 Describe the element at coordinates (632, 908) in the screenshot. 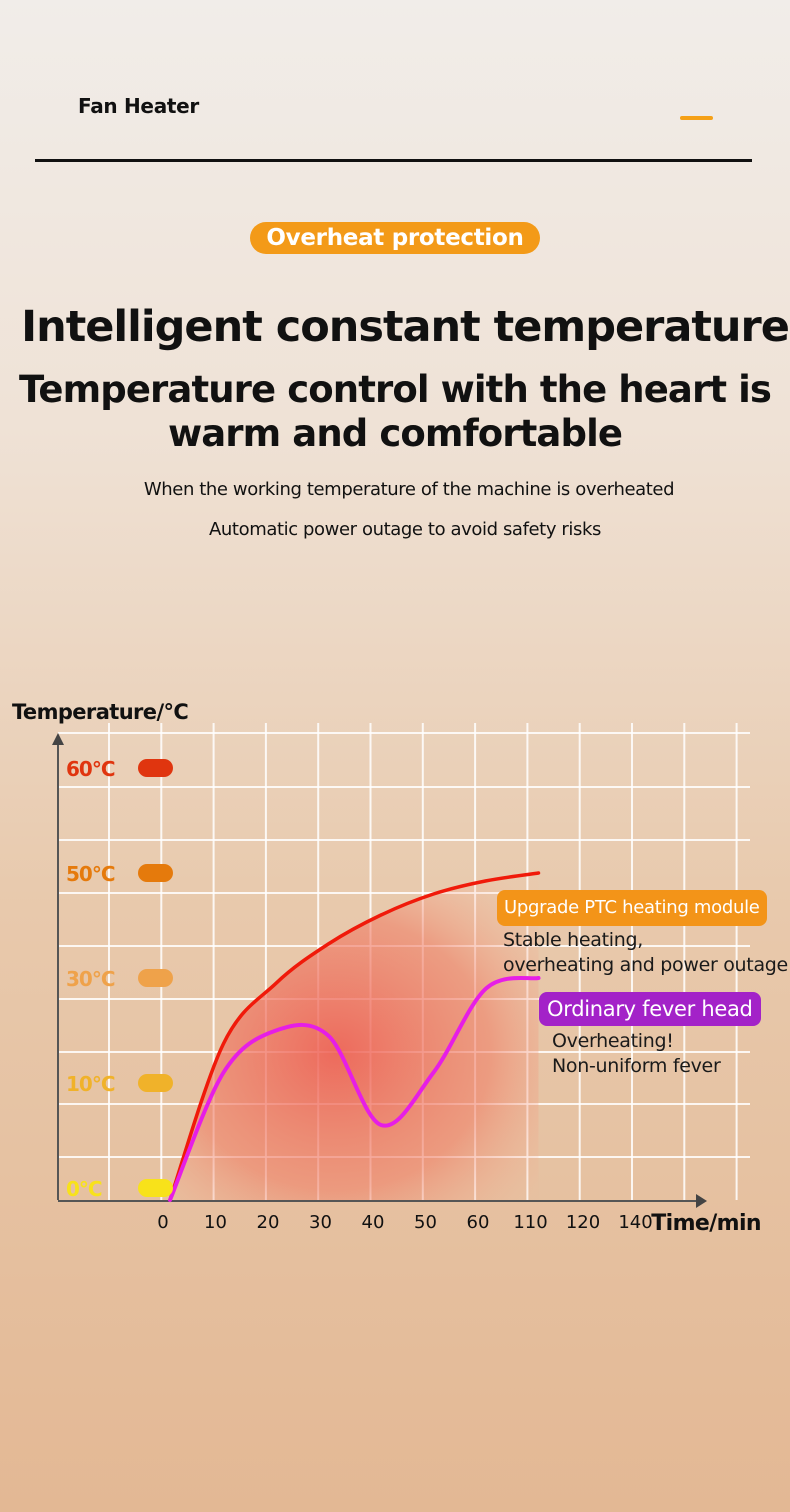

I see `ptc-series-label: Upgrade PTC heating module` at that location.